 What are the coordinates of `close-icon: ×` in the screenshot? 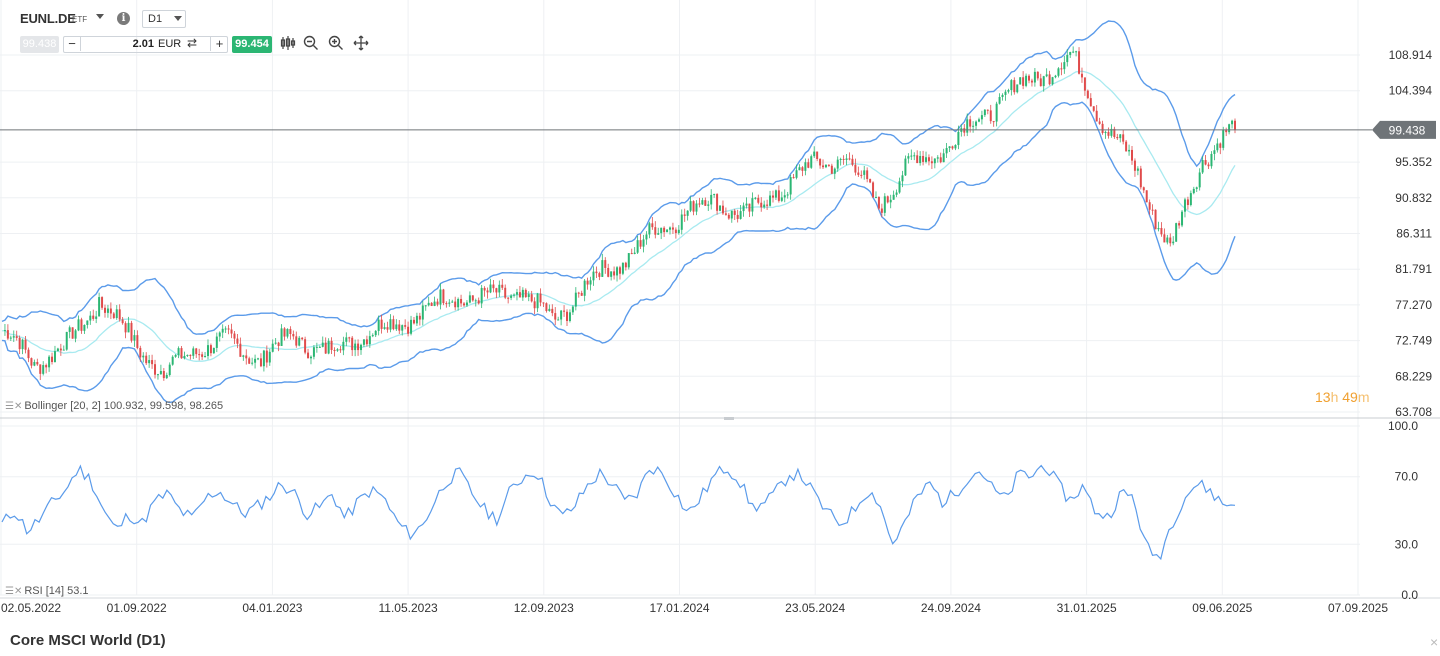 It's located at (1434, 642).